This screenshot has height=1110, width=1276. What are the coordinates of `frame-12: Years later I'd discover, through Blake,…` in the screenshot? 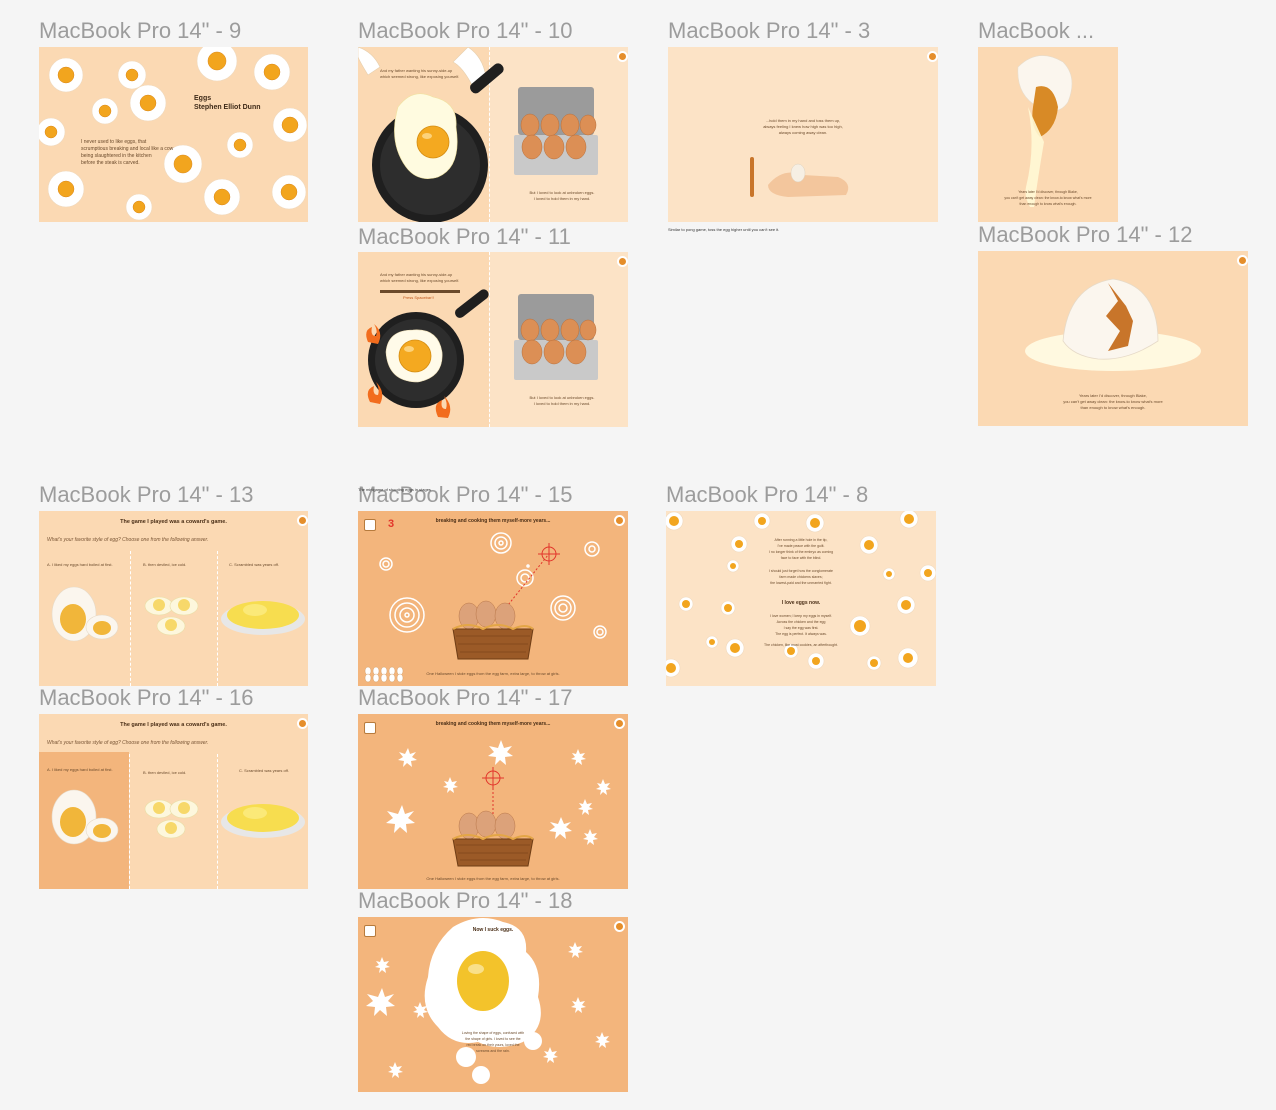 It's located at (1113, 338).